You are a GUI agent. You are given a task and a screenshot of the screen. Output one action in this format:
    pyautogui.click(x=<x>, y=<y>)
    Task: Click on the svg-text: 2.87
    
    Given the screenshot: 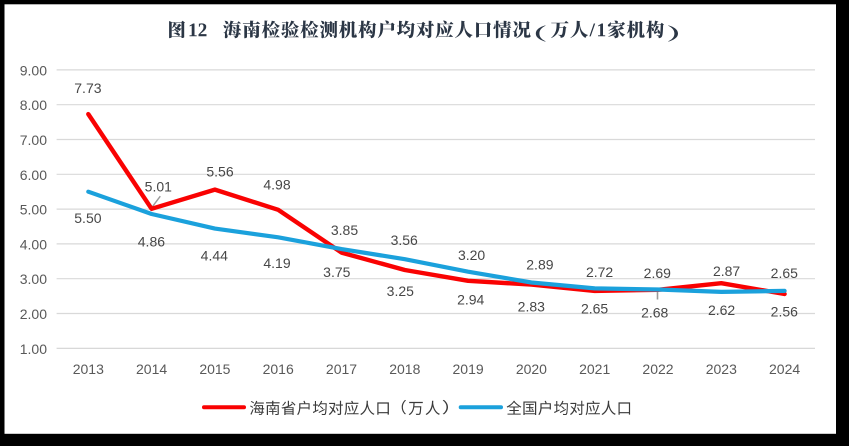 What is the action you would take?
    pyautogui.click(x=726, y=271)
    